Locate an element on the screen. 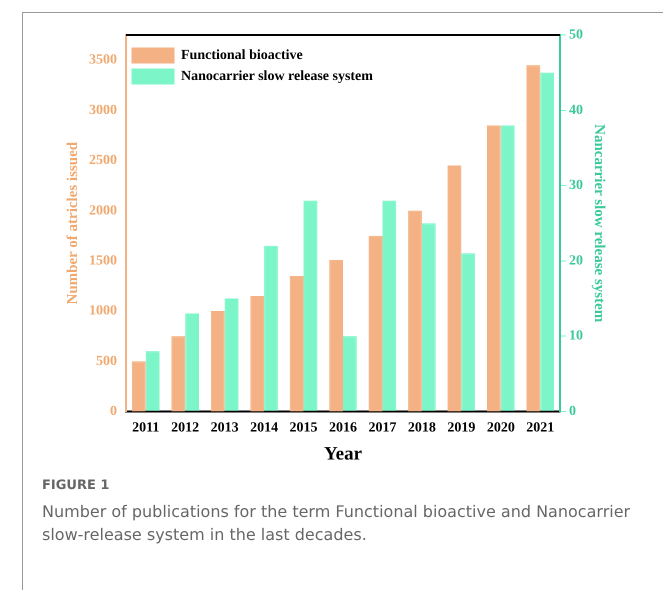  y-tick-label: 2000 is located at coordinates (103, 210).